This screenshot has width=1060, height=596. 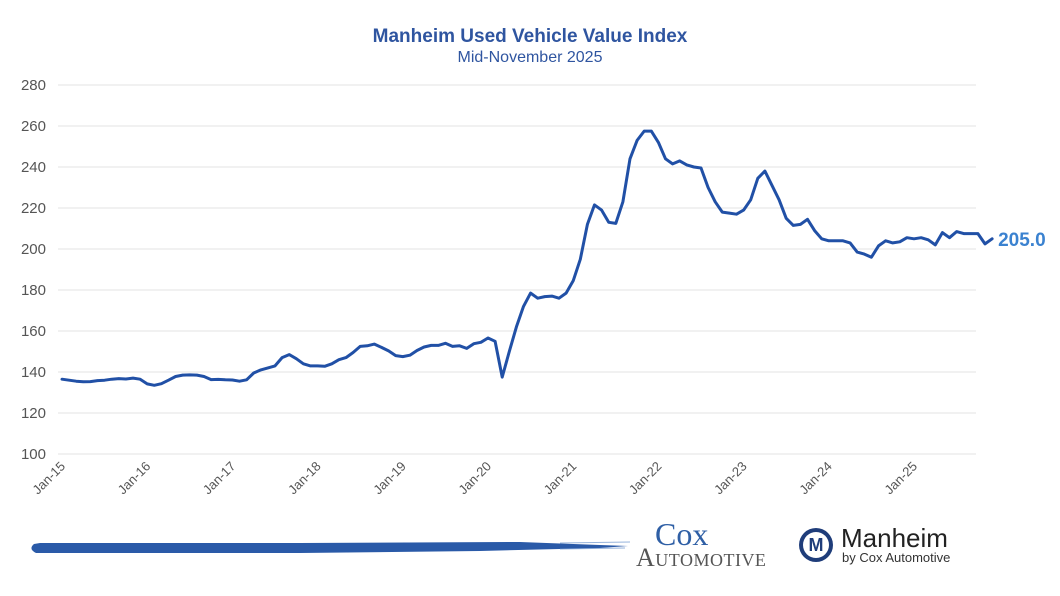 What do you see at coordinates (33, 331) in the screenshot?
I see `y-tick-label: 160` at bounding box center [33, 331].